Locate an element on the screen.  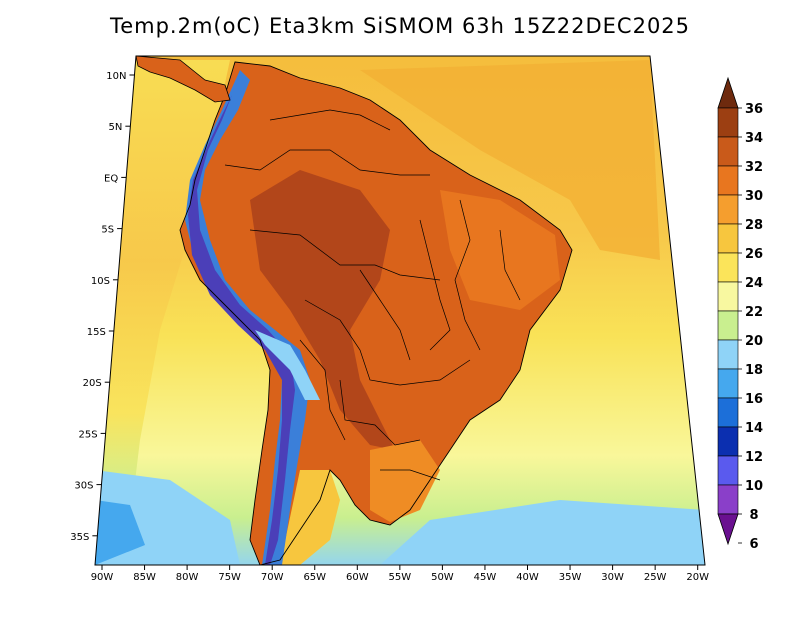
lon-tick-label: 20W is located at coordinates (697, 577).